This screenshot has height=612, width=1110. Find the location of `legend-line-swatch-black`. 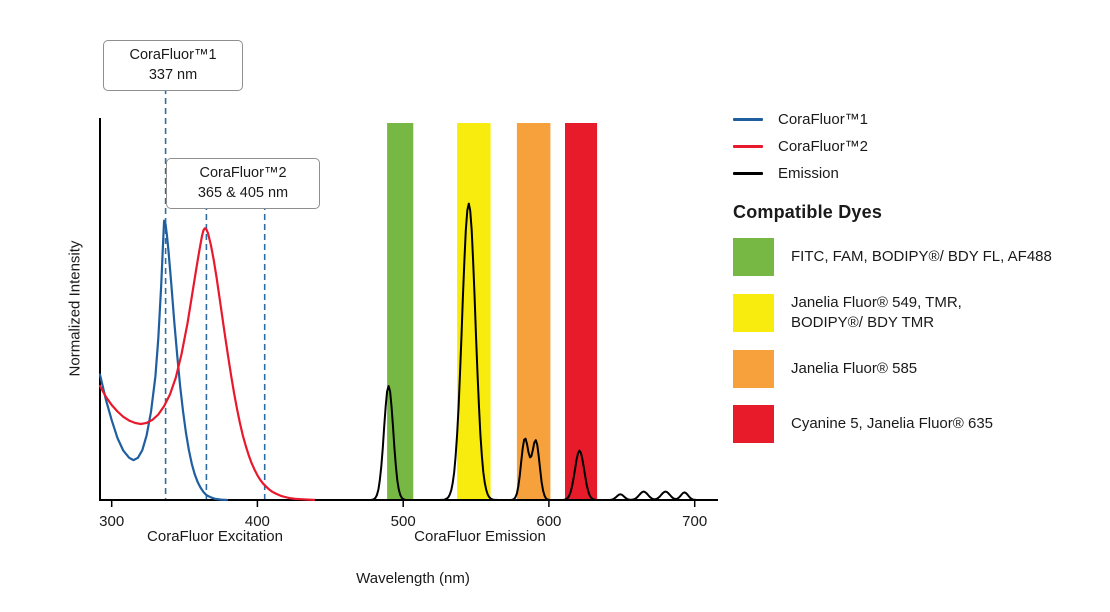

legend-line-swatch-black is located at coordinates (748, 173).